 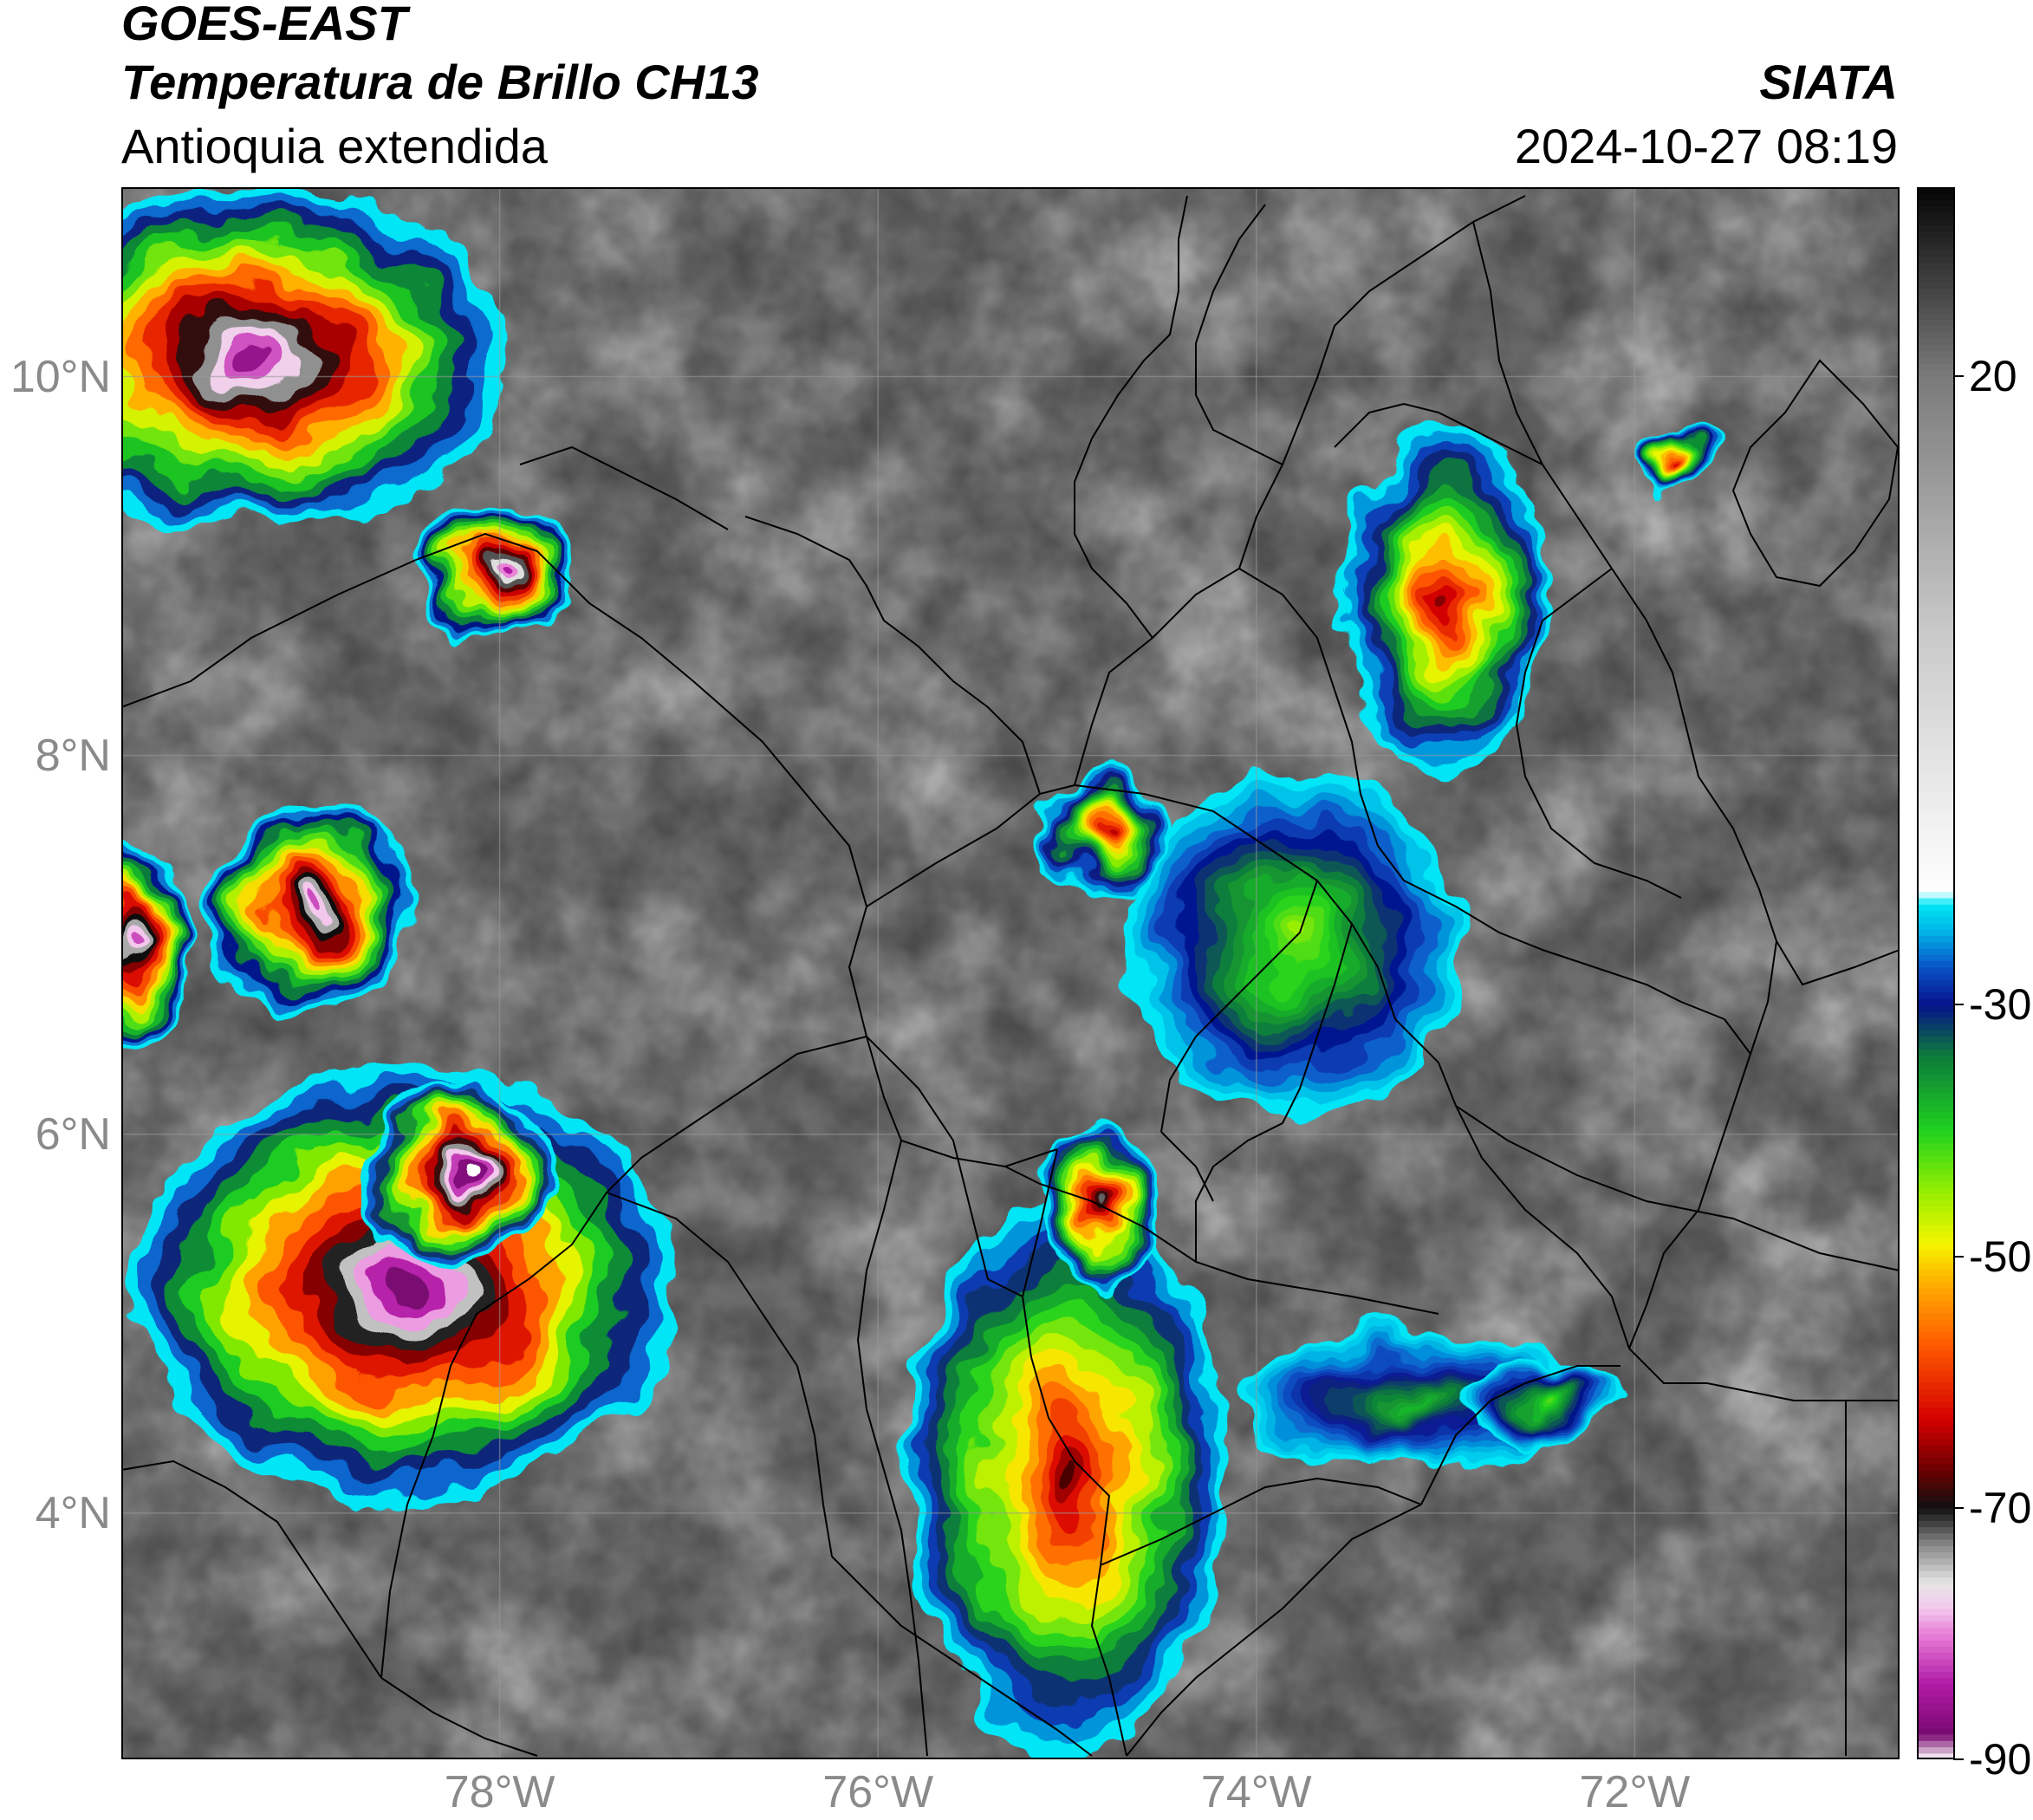 What do you see at coordinates (1993, 375) in the screenshot?
I see `colorbar-tick-label: 20` at bounding box center [1993, 375].